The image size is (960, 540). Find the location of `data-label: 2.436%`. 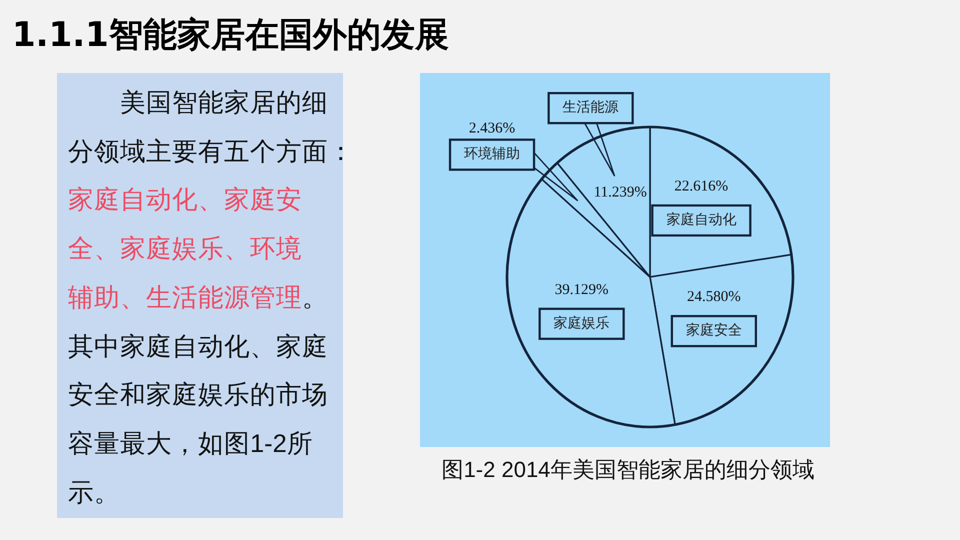

data-label: 2.436% is located at coordinates (492, 128).